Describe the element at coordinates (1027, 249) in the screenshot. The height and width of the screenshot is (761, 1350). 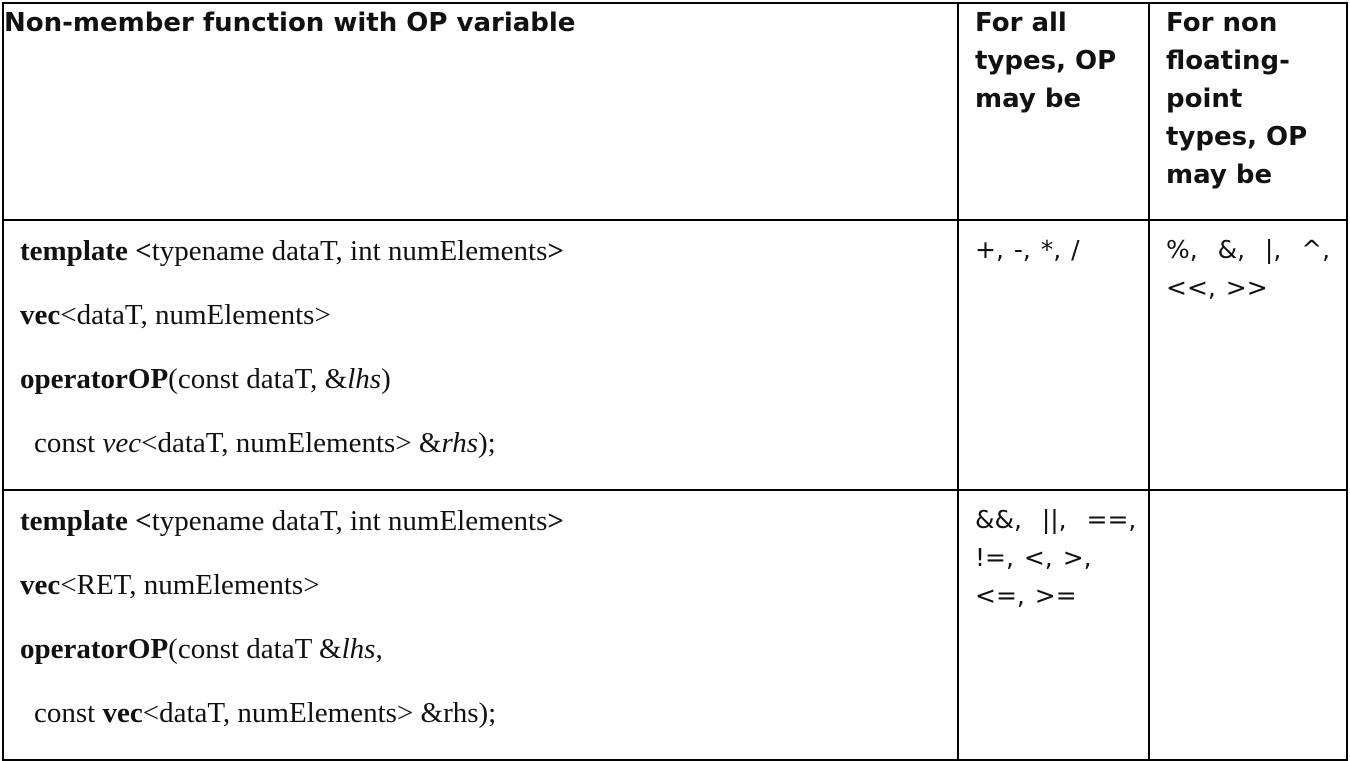
I see `ops-all-types: +, -, *, /` at that location.